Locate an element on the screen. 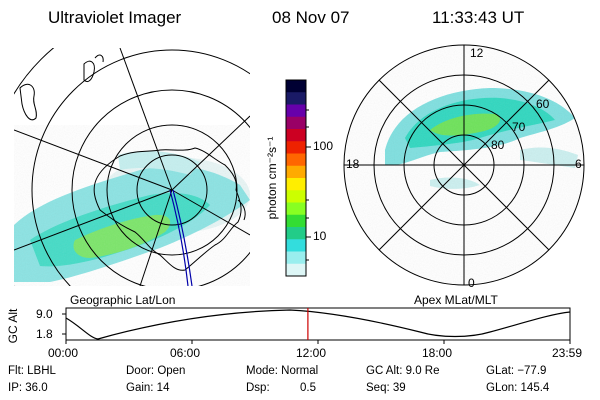 The height and width of the screenshot is (400, 600). time-tick-2359: 23:59 is located at coordinates (567, 353).